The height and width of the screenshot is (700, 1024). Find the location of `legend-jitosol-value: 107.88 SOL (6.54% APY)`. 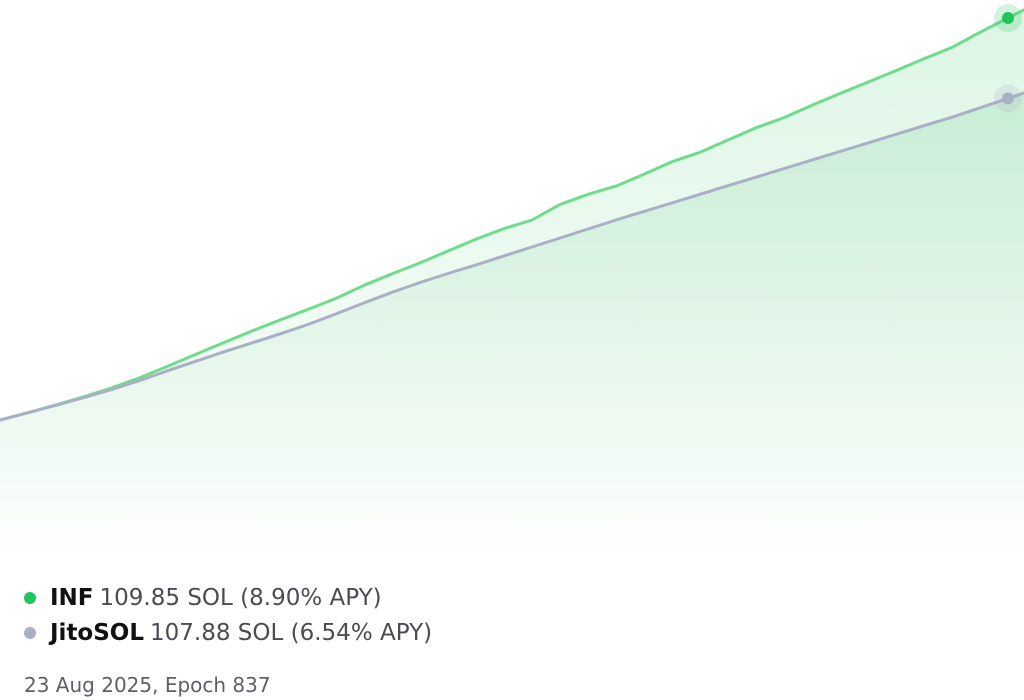

legend-jitosol-value: 107.88 SOL (6.54% APY) is located at coordinates (291, 632).